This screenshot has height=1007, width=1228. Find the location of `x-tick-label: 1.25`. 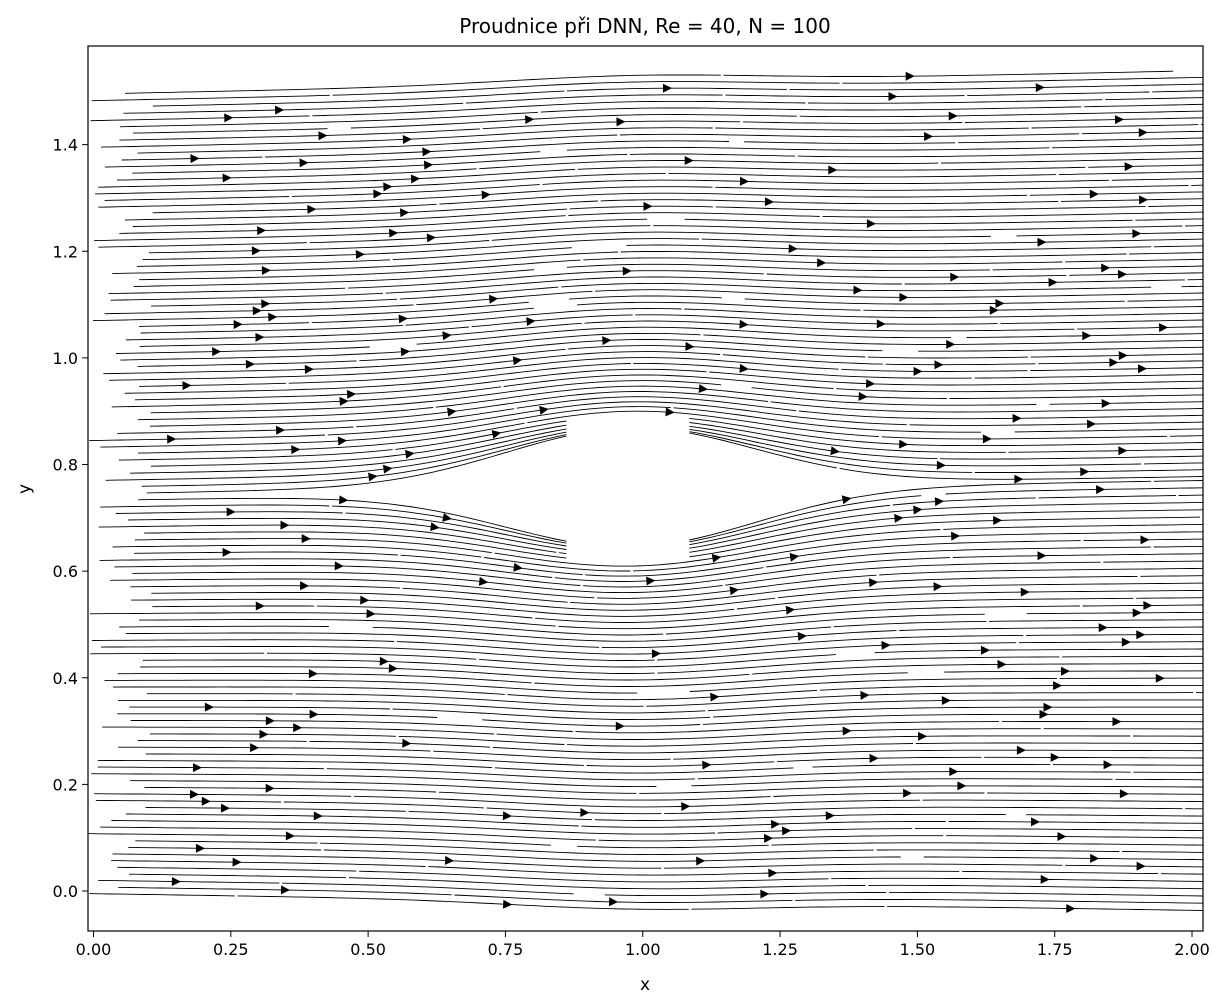

x-tick-label: 1.25 is located at coordinates (780, 949).